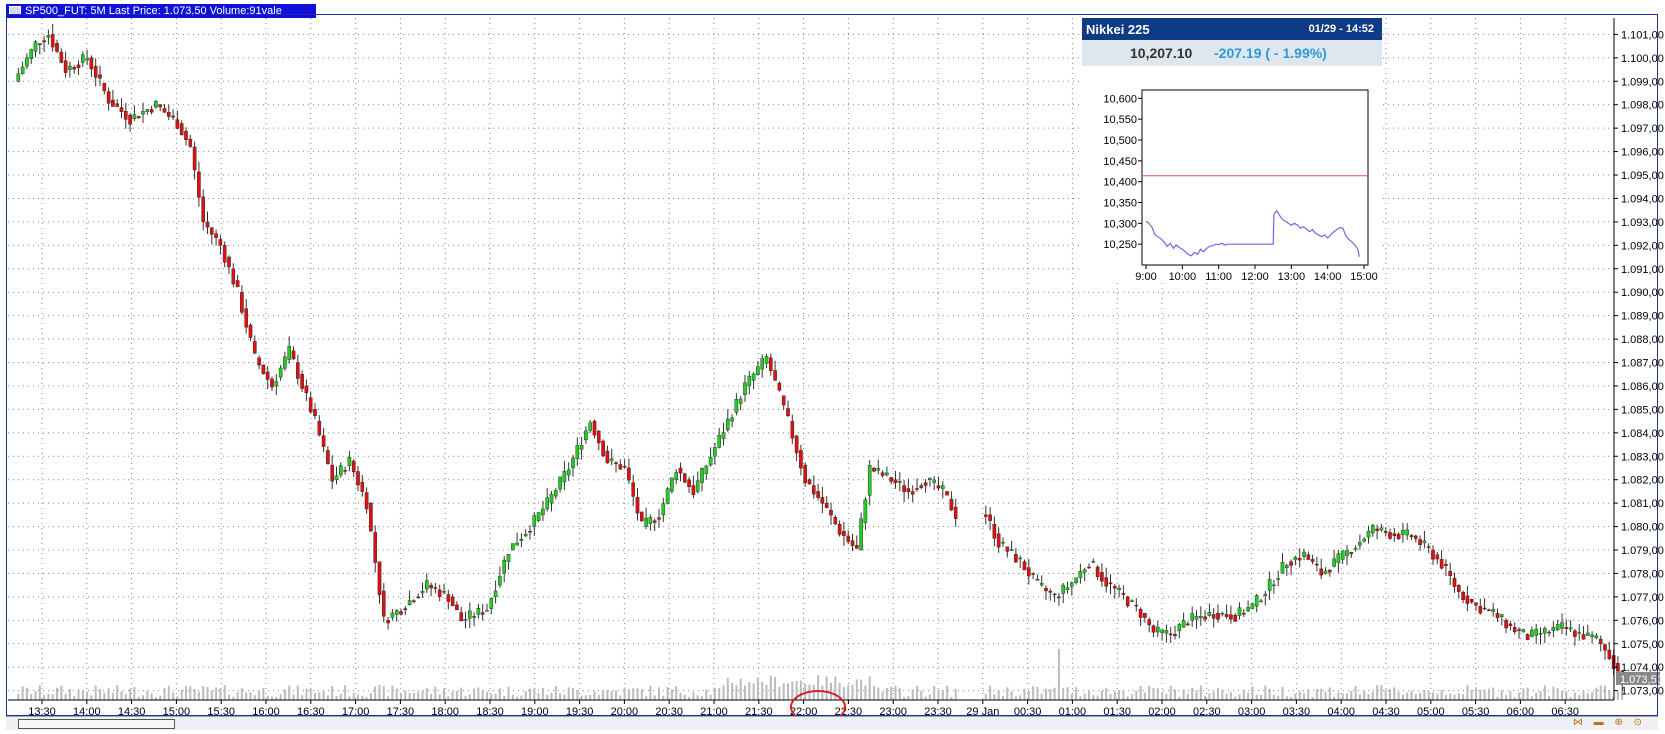  I want to click on zoom-icons: ⋈ ▬ ⊕ ⊙, so click(1609, 722).